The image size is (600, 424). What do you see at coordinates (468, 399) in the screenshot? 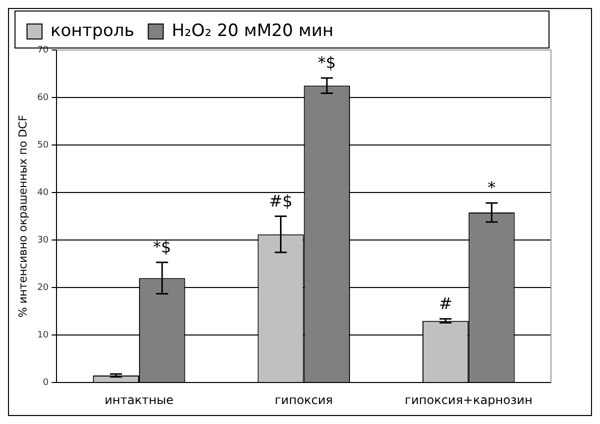
I see `x-tick-label: гипоксия+карнозин` at bounding box center [468, 399].